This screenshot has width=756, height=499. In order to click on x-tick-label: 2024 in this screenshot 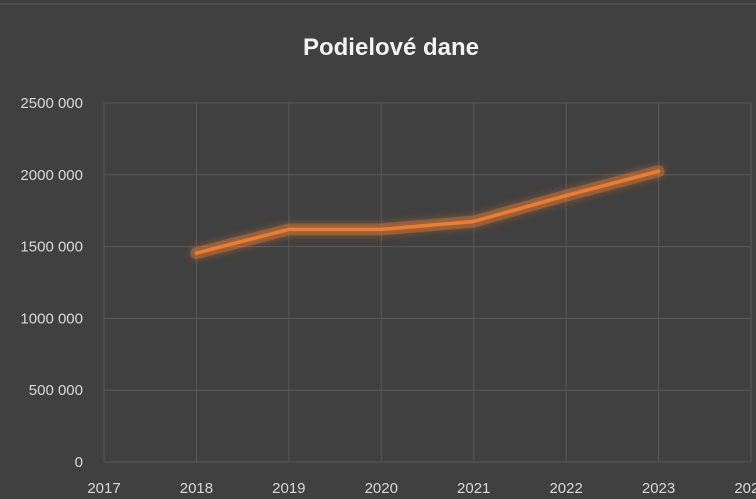, I will do `click(745, 488)`.